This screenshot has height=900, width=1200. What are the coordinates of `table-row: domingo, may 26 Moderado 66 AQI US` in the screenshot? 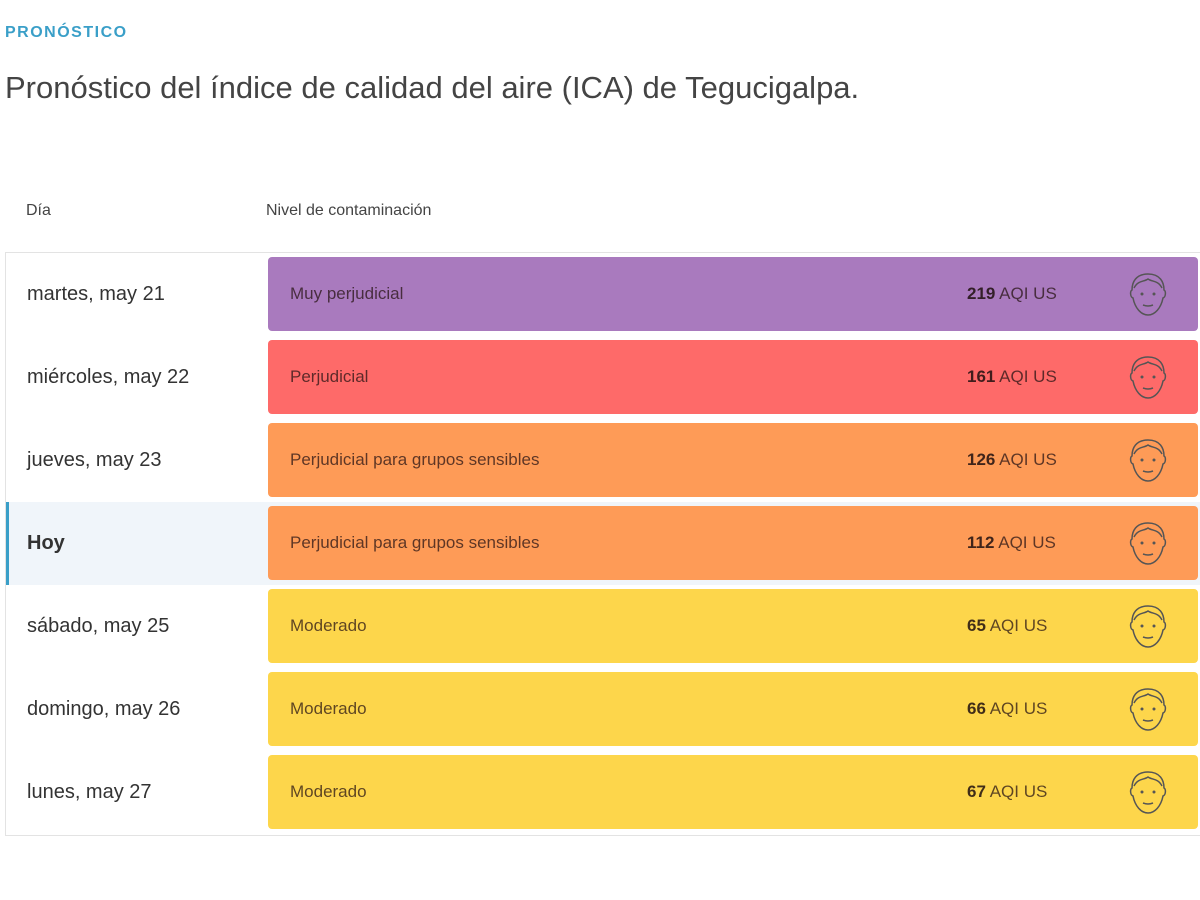 It's located at (603, 709).